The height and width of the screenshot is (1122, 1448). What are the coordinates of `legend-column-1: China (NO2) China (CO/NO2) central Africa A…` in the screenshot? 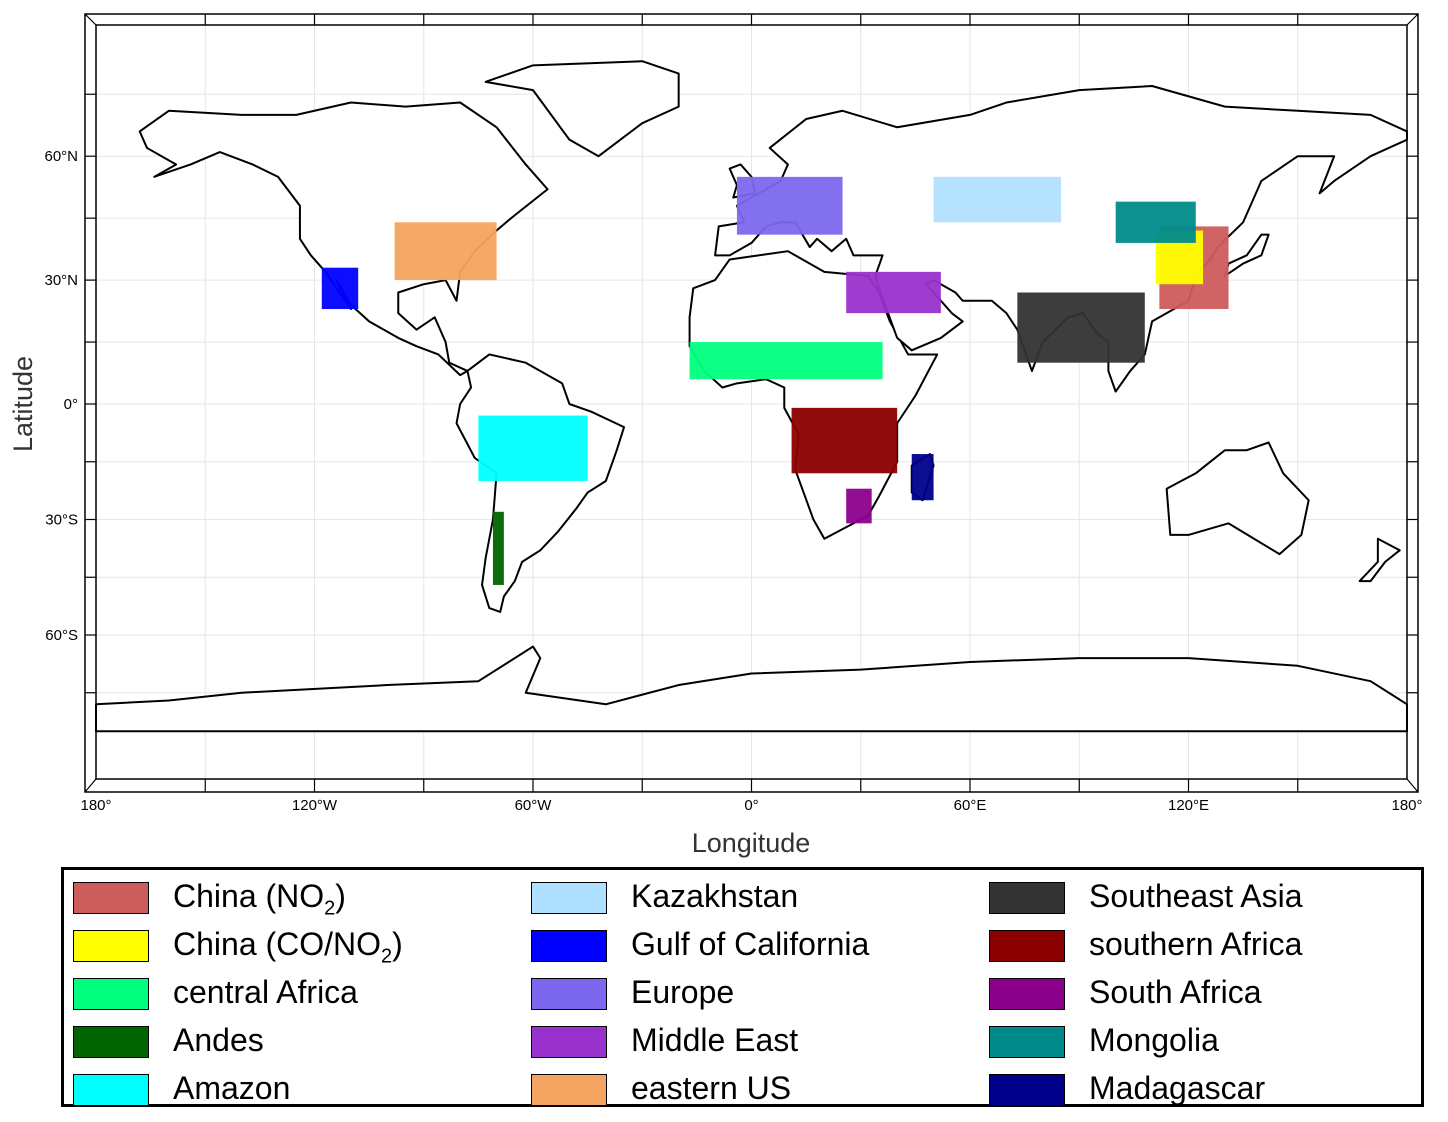 It's located at (288, 996).